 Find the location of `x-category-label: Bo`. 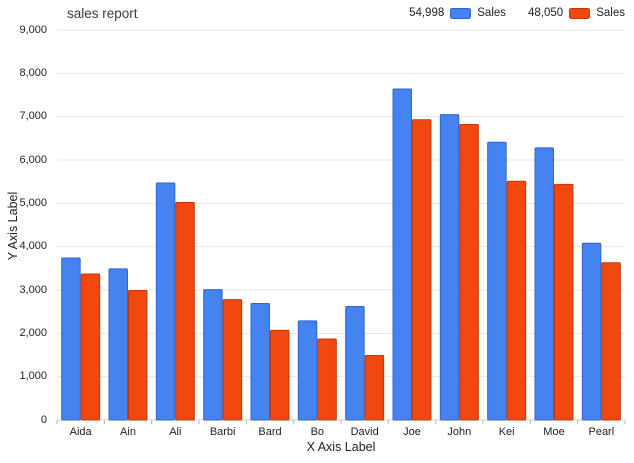

x-category-label: Bo is located at coordinates (317, 432).